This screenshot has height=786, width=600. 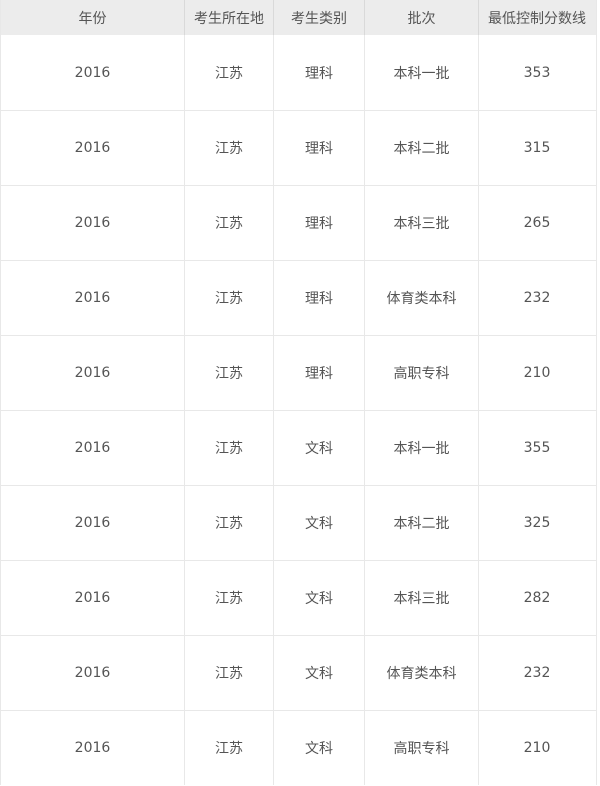 I want to click on table-row: 2016 江苏 文科 本科三批 282, so click(x=298, y=597).